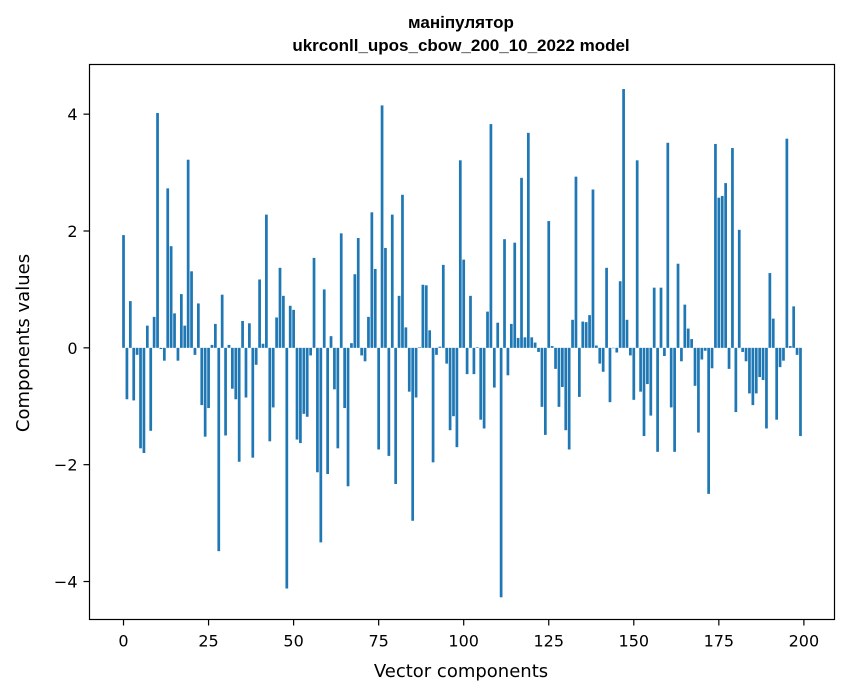 This screenshot has width=847, height=696. What do you see at coordinates (469, 635) in the screenshot?
I see `x-axis: 0 25 50 75 100 125 150 175 200` at bounding box center [469, 635].